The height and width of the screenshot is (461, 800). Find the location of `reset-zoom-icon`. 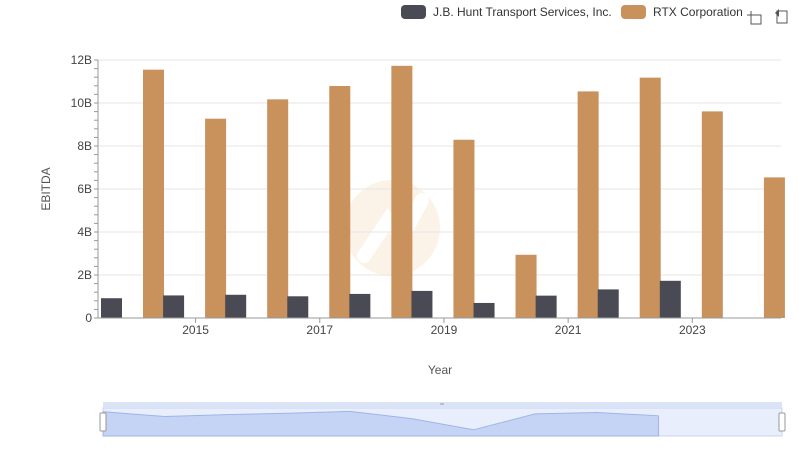

reset-zoom-icon is located at coordinates (781, 16).